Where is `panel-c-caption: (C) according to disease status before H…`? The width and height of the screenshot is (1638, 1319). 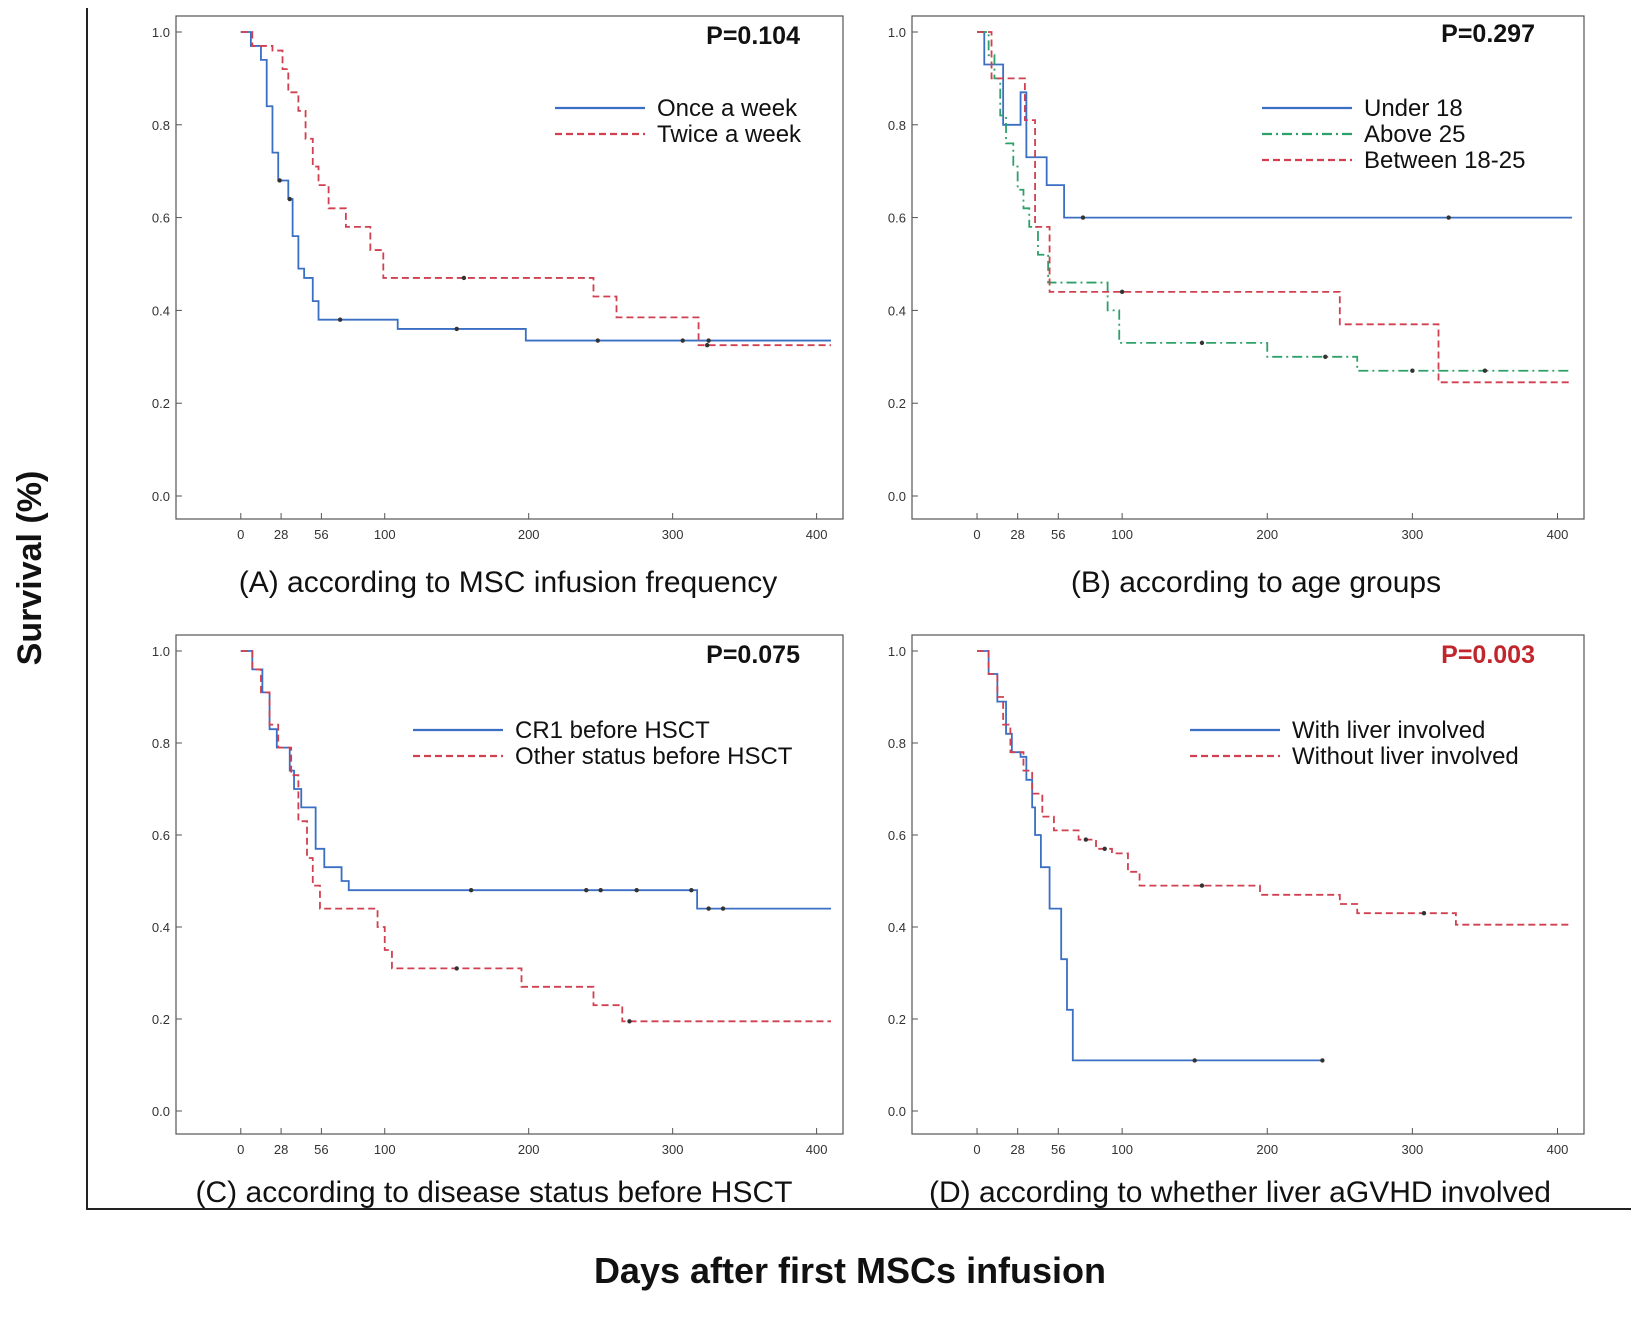 panel-c-caption: (C) according to disease status before H… is located at coordinates (494, 1192).